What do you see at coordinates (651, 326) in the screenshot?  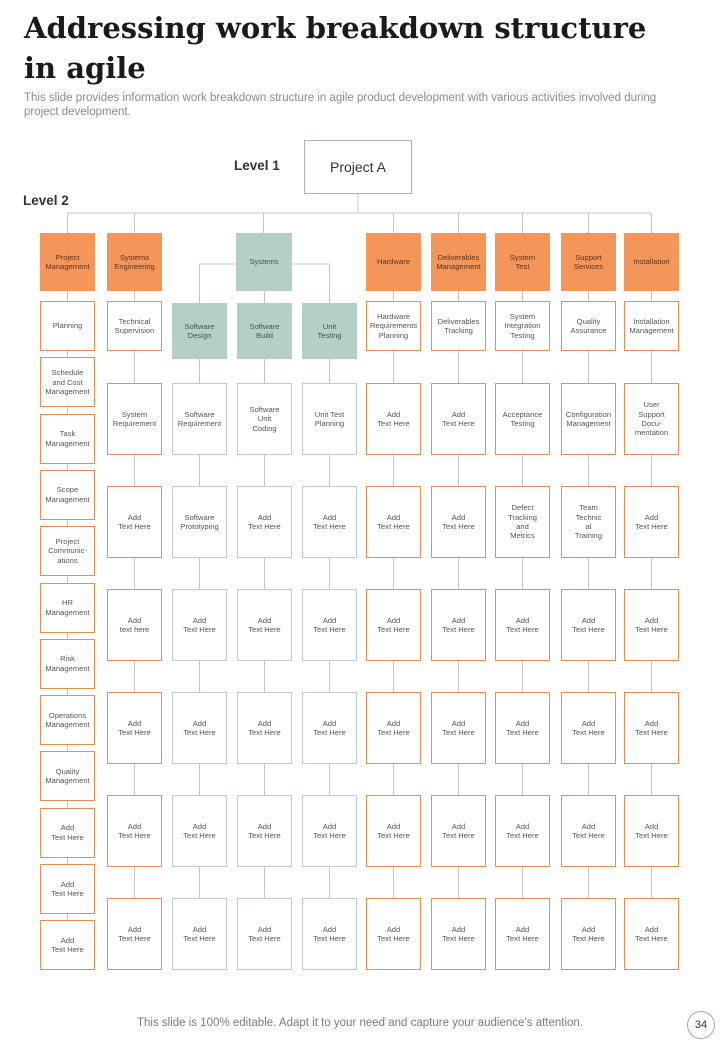 I see `node-installation-item: Installation Management` at bounding box center [651, 326].